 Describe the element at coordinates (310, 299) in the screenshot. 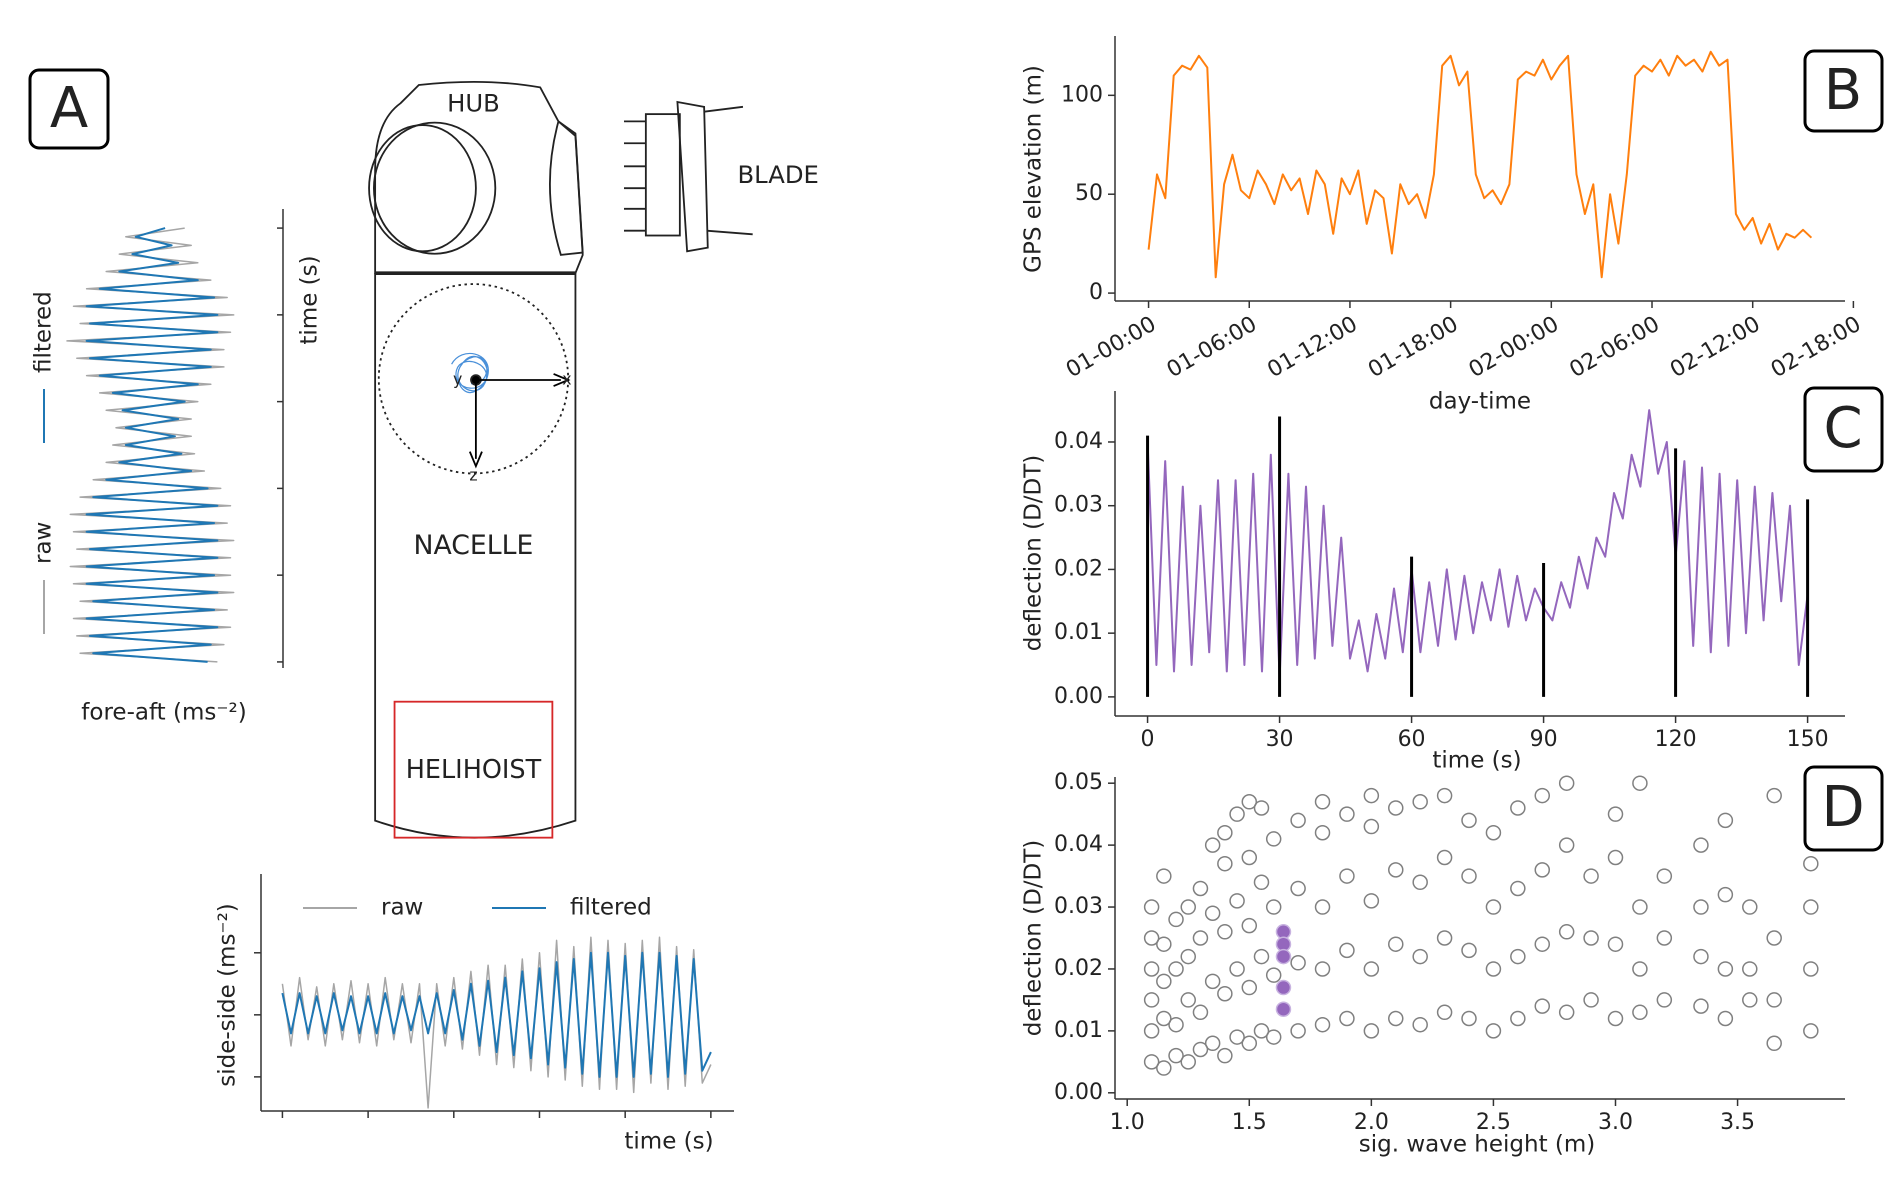

I see `x-label: time (s)` at that location.